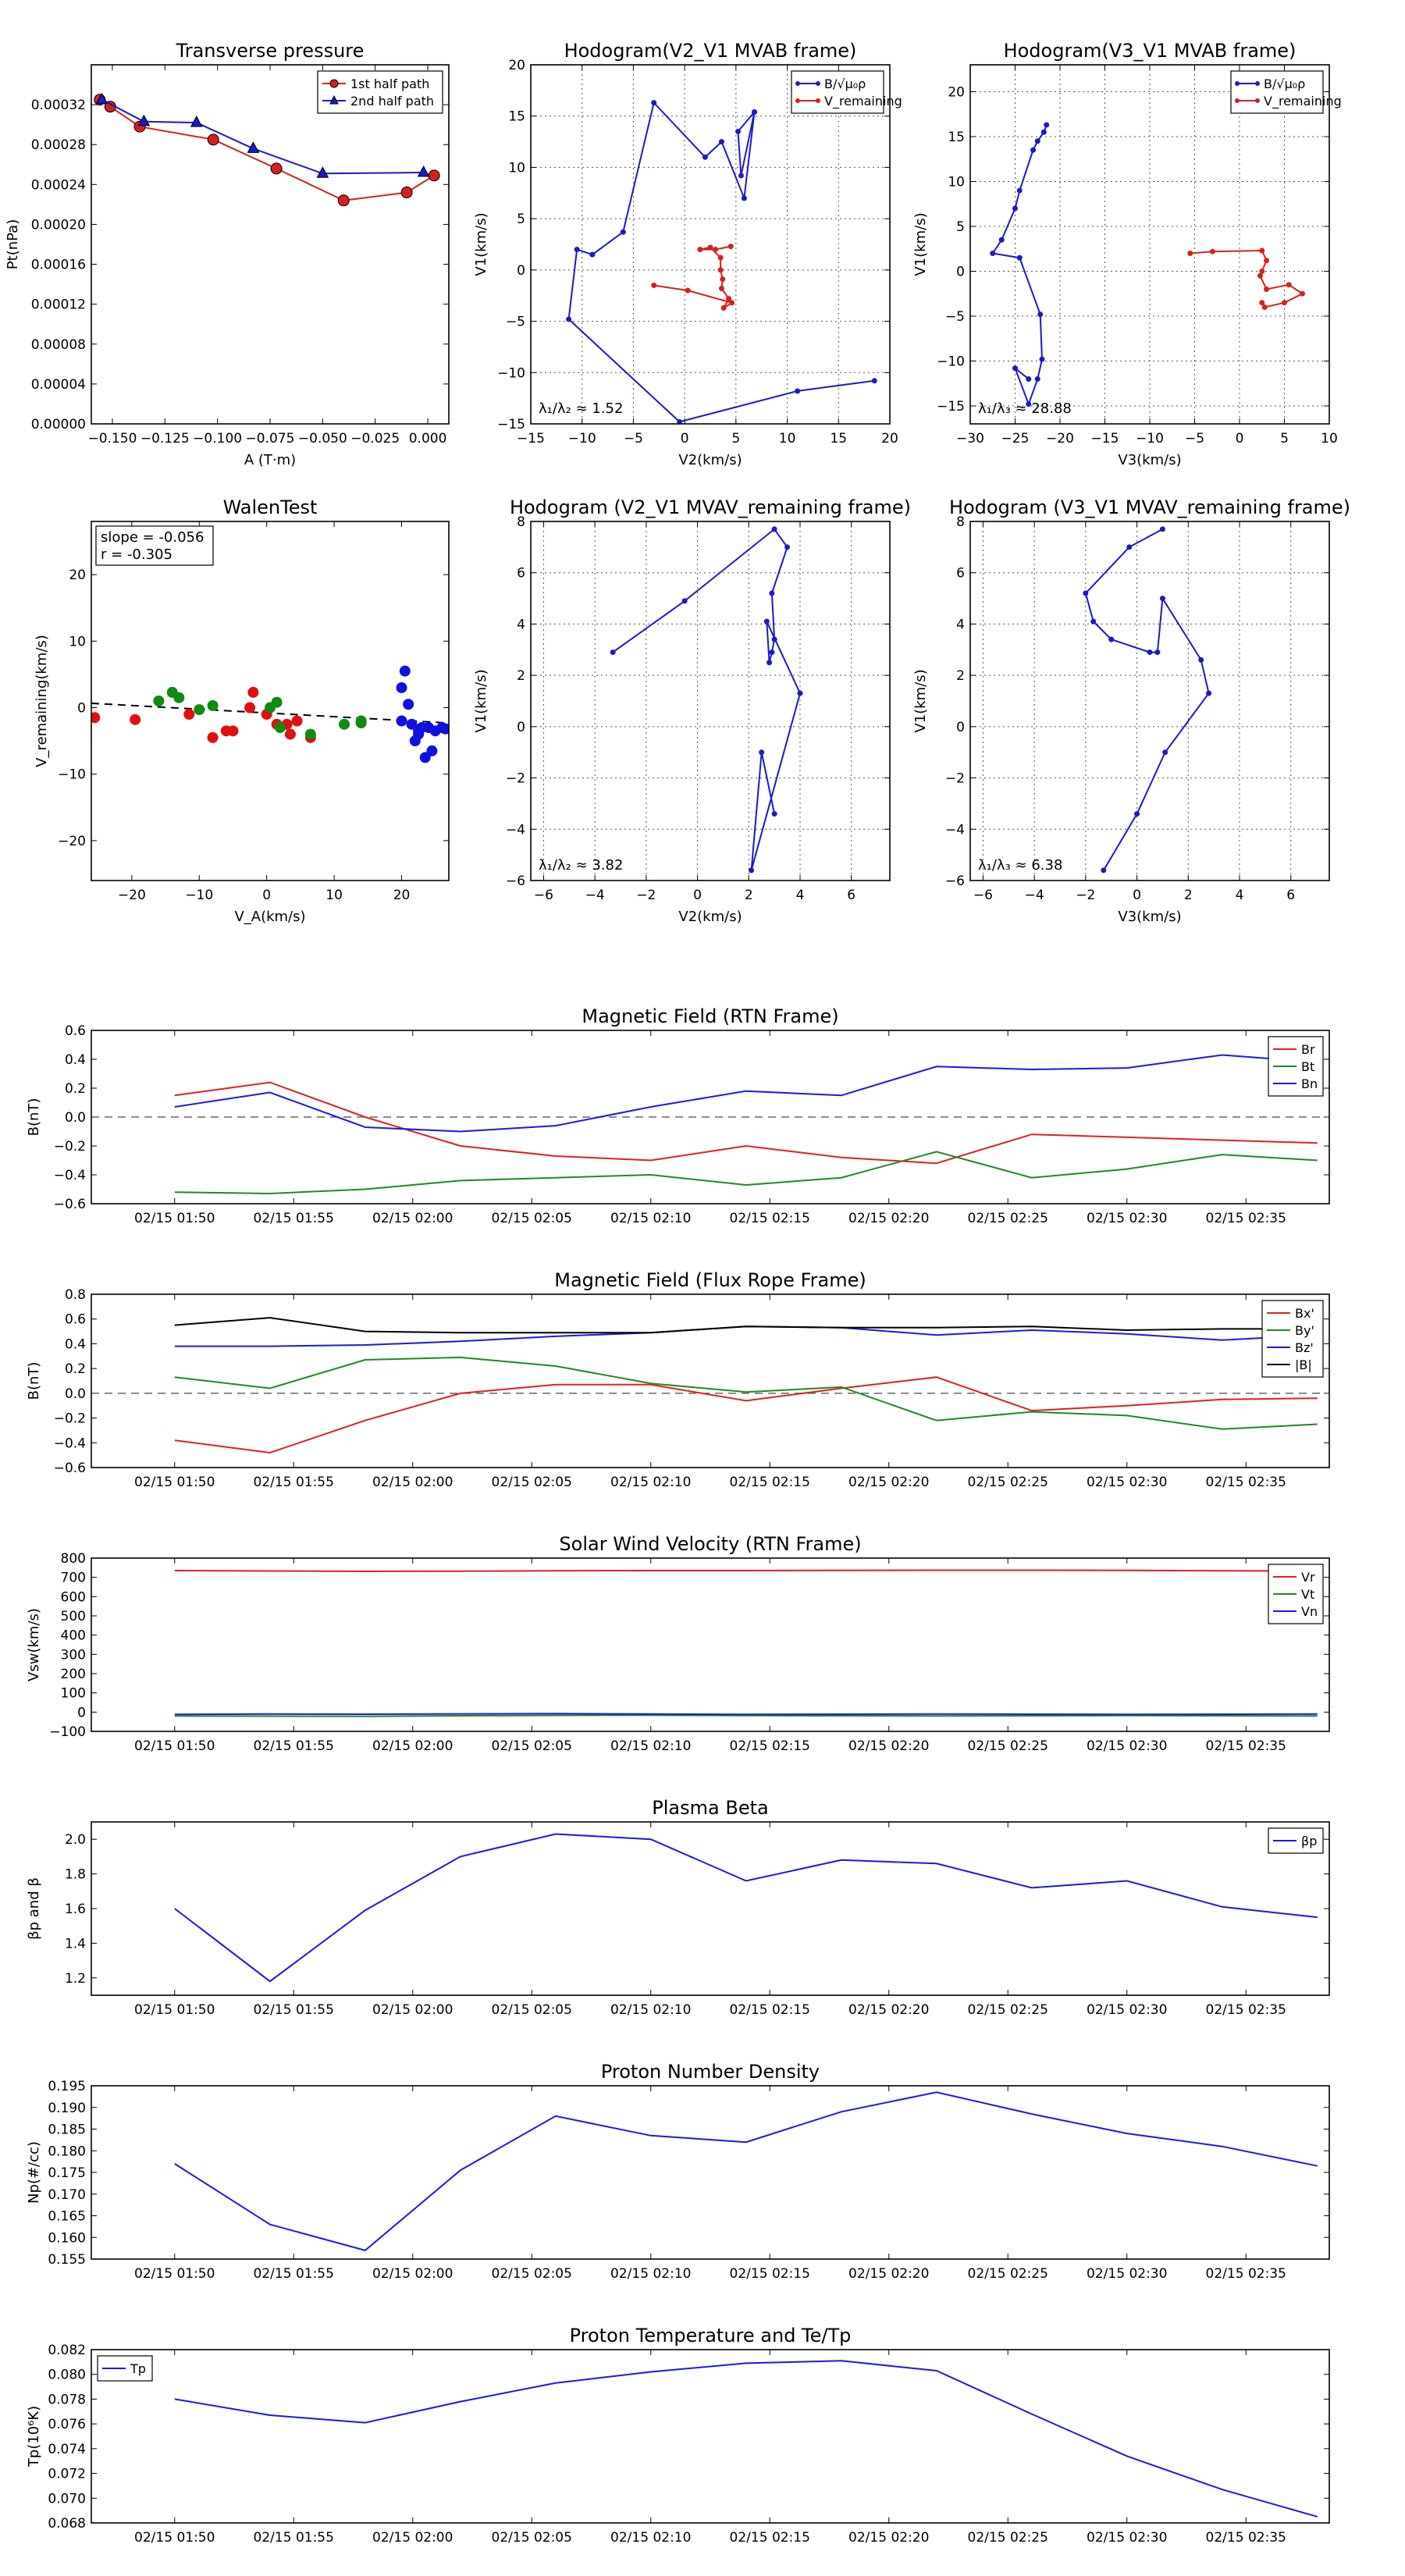 Image resolution: width=1405 pixels, height=2576 pixels. What do you see at coordinates (67, 2130) in the screenshot?
I see `y-tick-label: 0.185` at bounding box center [67, 2130].